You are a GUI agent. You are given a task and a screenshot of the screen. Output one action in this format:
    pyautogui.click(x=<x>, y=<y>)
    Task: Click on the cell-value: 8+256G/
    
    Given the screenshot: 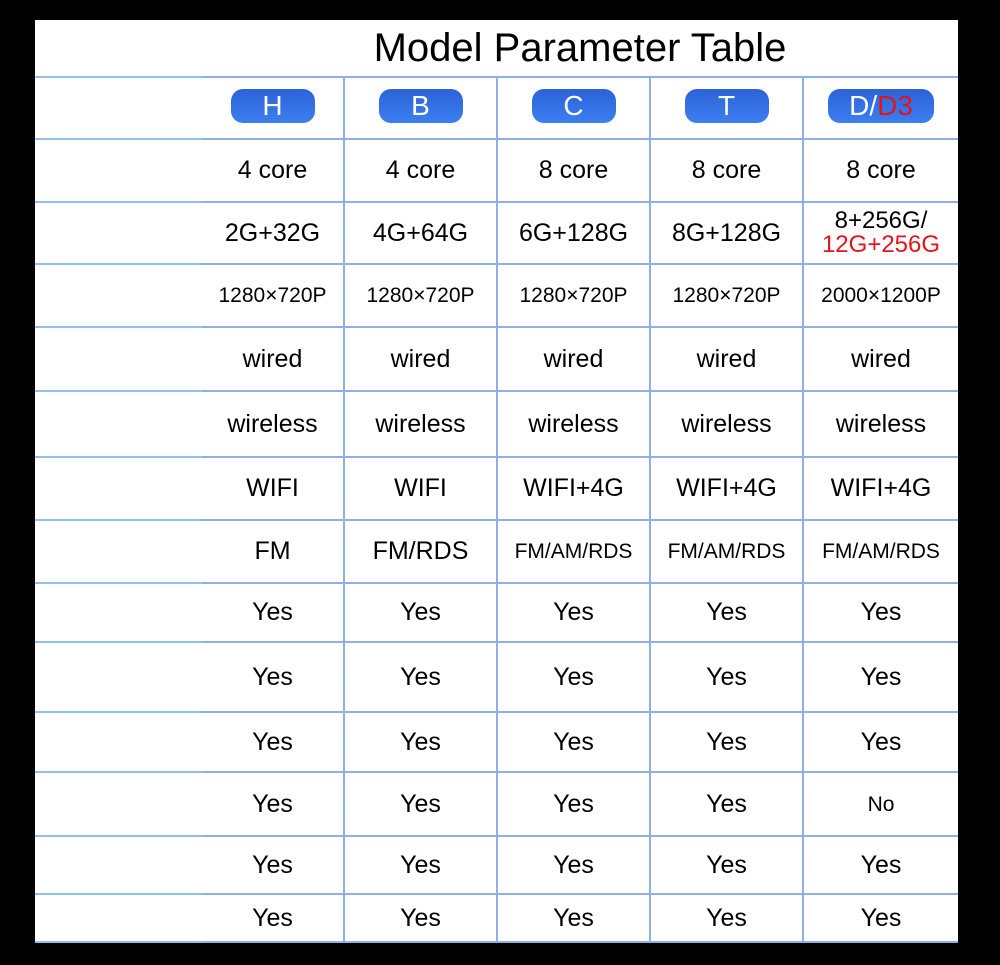 What is the action you would take?
    pyautogui.click(x=881, y=220)
    